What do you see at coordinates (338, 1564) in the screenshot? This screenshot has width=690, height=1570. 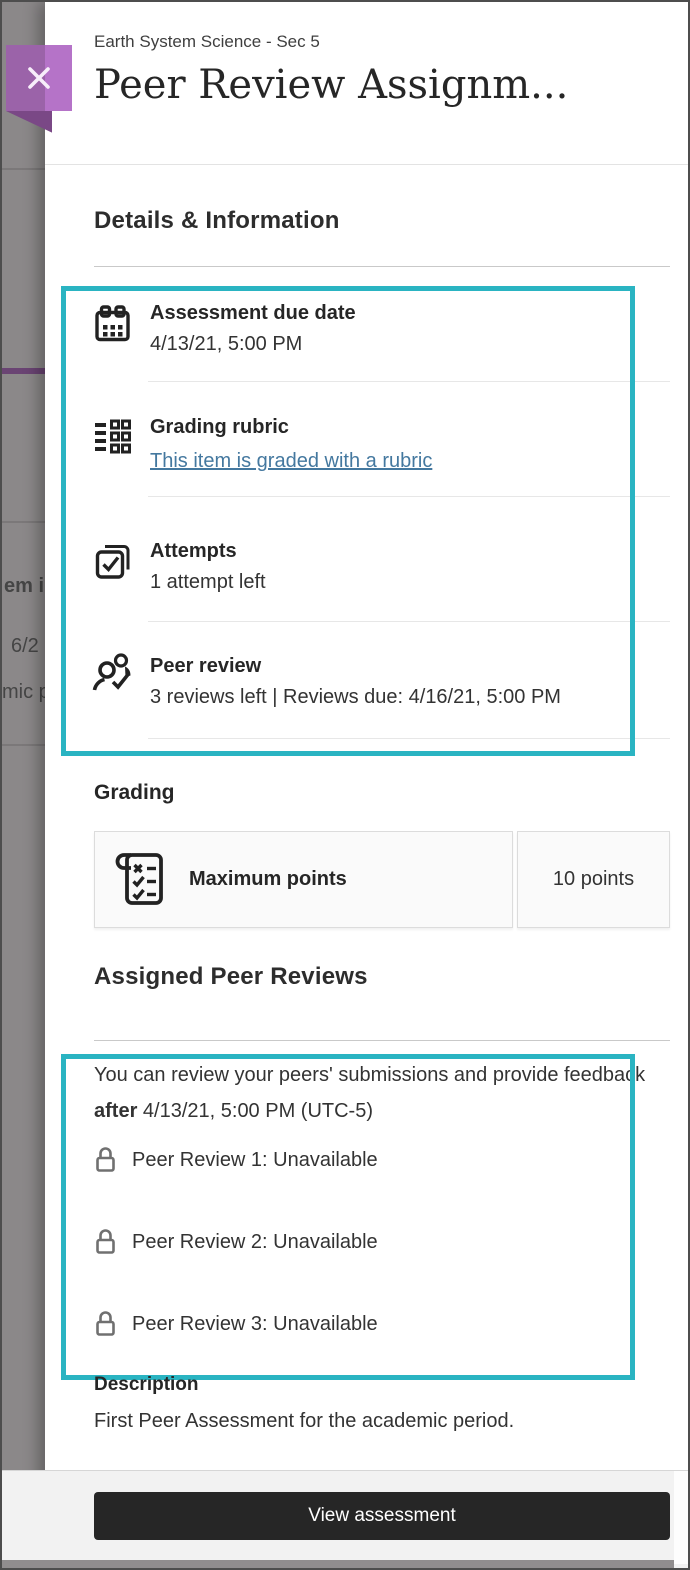 I see `window-bottom-edge` at bounding box center [338, 1564].